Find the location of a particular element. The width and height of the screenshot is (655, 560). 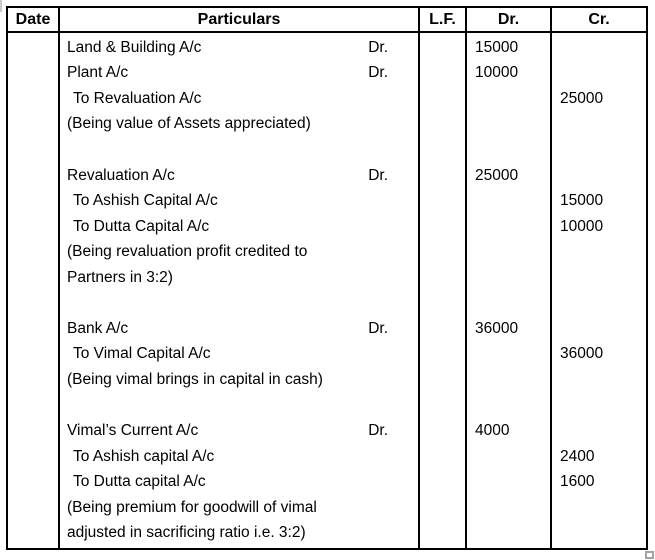

journal-line: (Being revaluation profit credited to is located at coordinates (239, 252).